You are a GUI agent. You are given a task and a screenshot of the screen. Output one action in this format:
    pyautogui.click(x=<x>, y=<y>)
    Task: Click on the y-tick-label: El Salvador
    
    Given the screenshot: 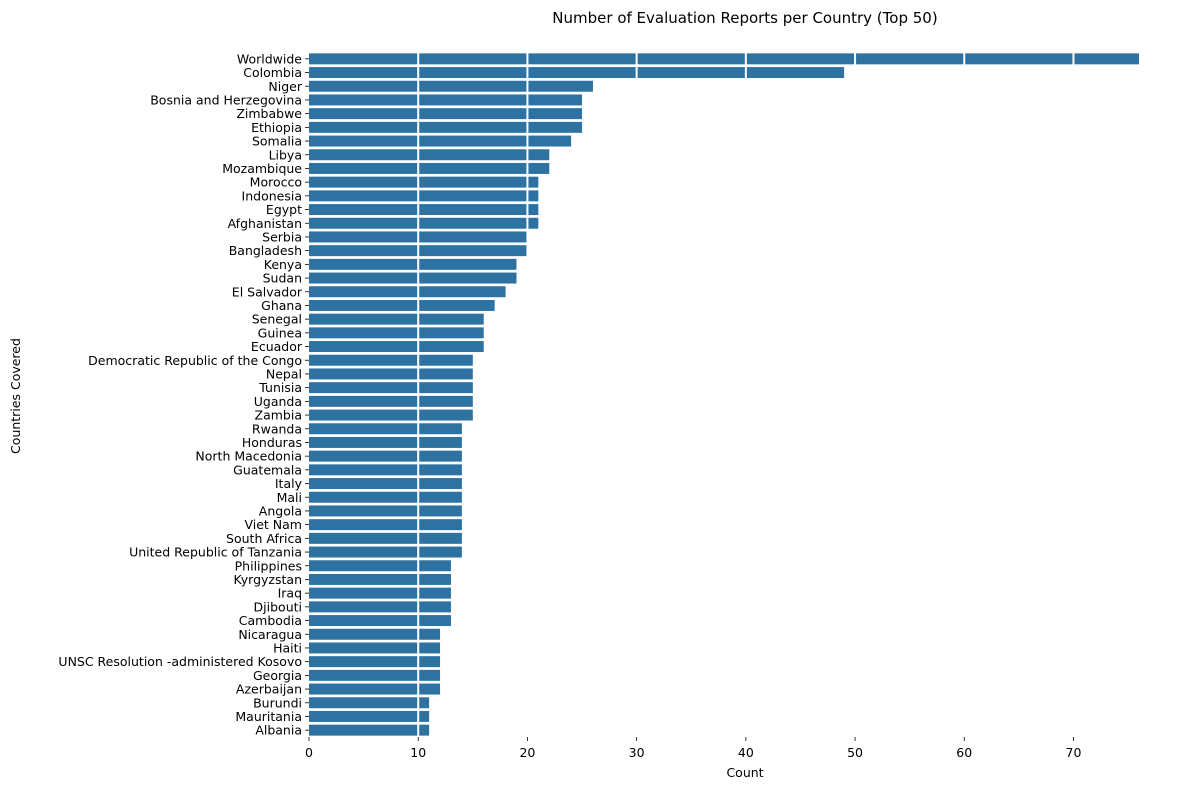 What is the action you would take?
    pyautogui.click(x=267, y=291)
    